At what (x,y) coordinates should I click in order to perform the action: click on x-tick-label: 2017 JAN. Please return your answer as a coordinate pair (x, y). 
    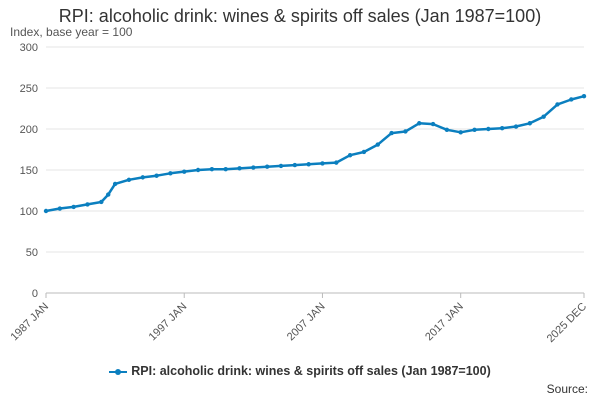
    Looking at the image, I should click on (444, 322).